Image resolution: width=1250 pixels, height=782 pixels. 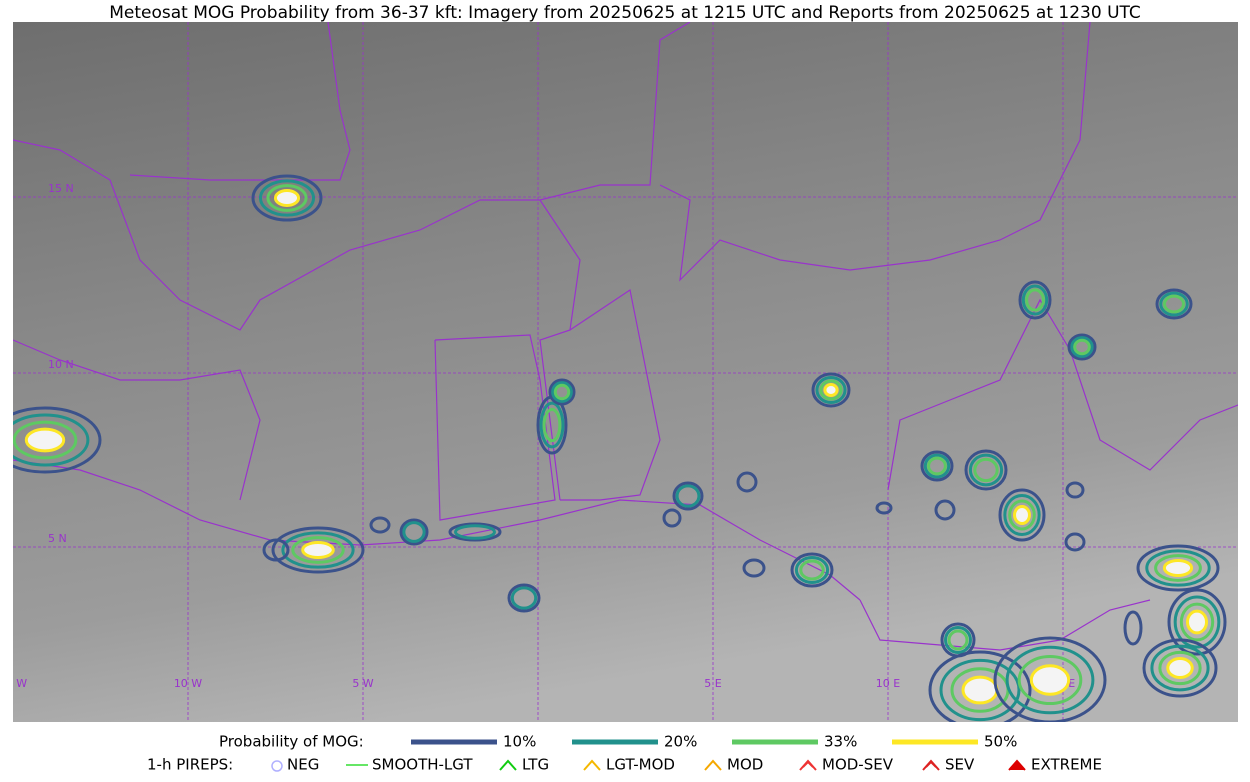 I want to click on pirep-legend-entry: EXTREME, so click(x=1066, y=765).